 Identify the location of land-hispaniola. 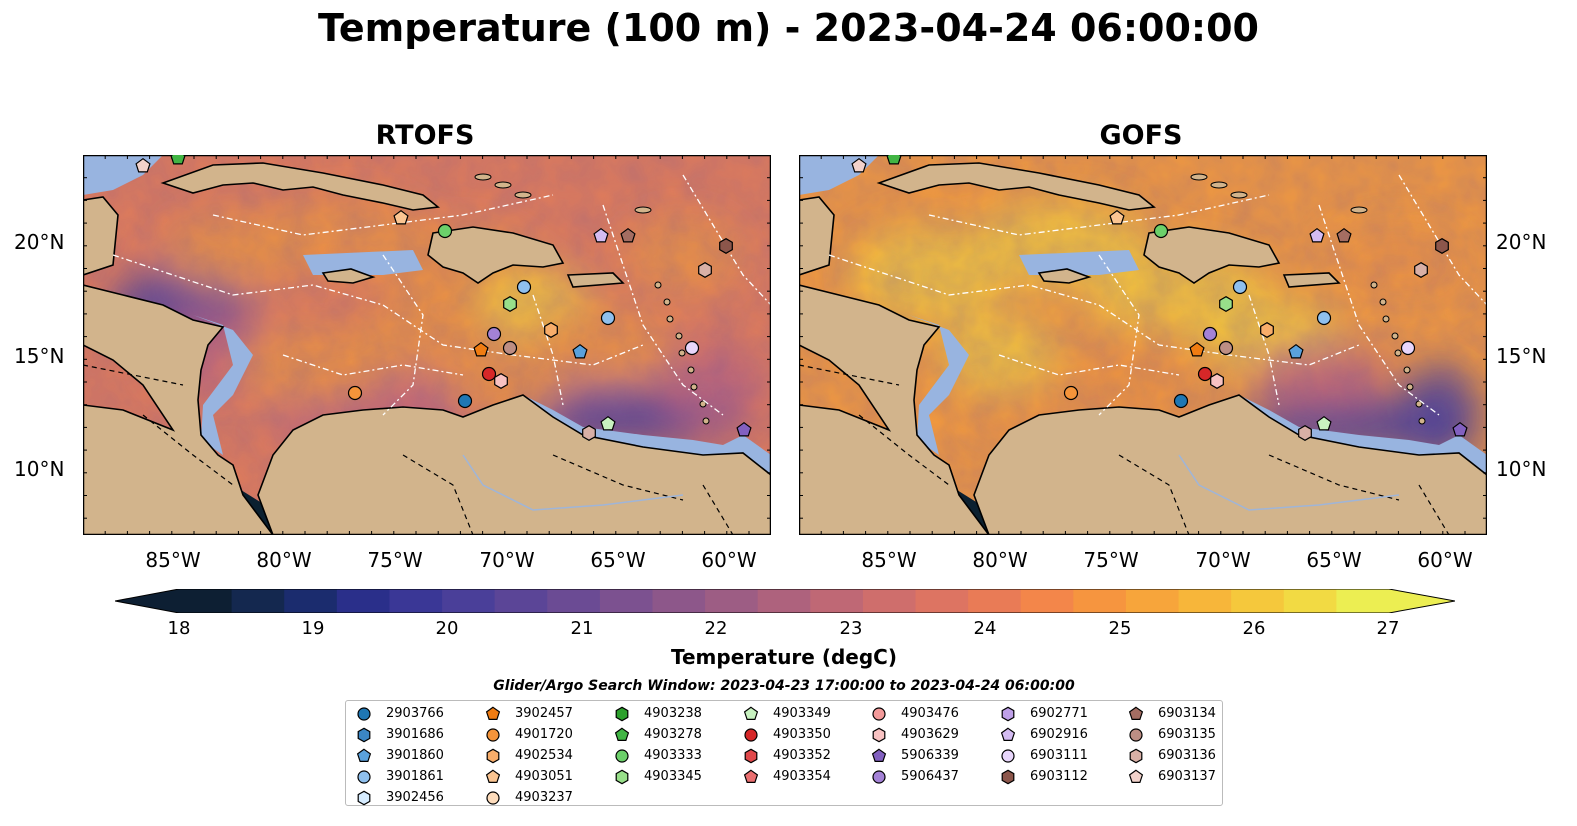
(1212, 255).